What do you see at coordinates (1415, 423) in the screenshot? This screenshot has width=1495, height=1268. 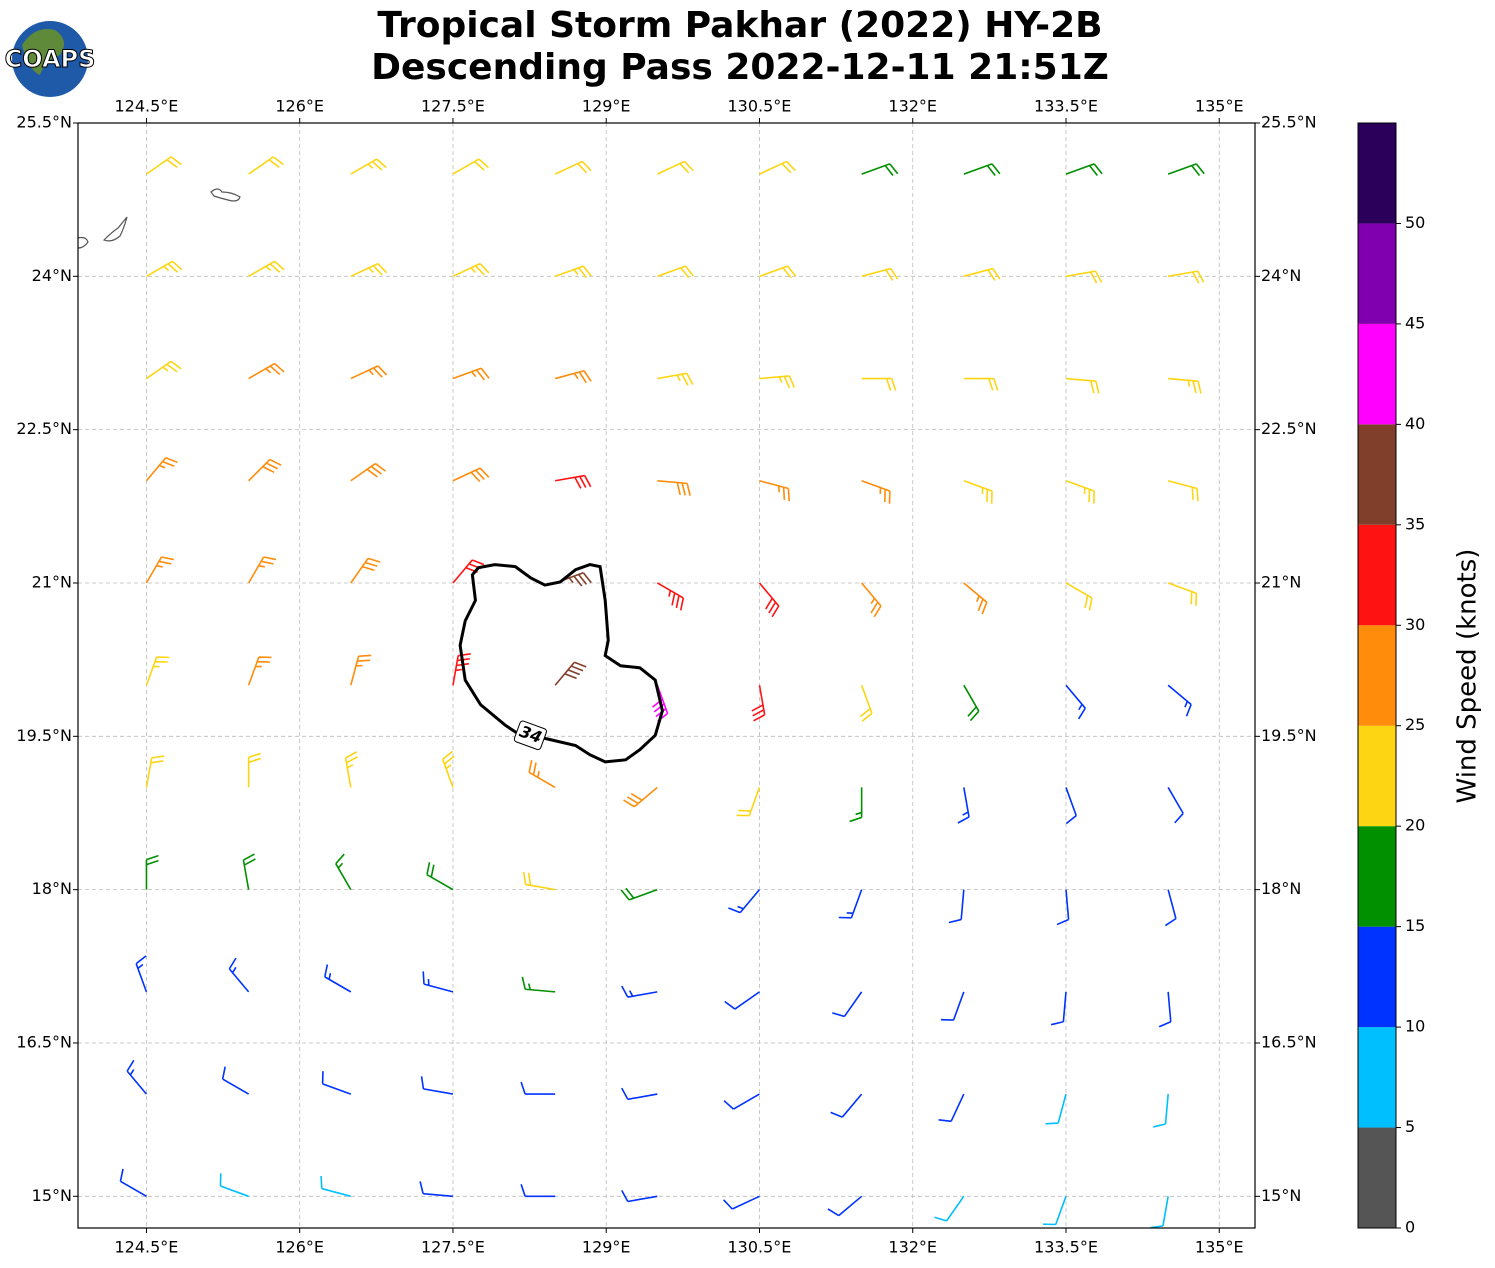 I see `colorbar-tick-label: 40` at bounding box center [1415, 423].